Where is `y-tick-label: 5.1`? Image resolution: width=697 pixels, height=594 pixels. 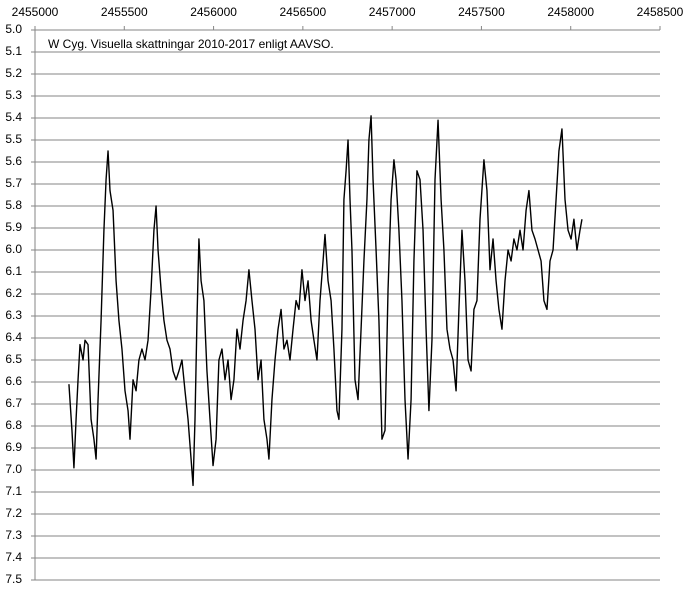 y-tick-label: 5.1 is located at coordinates (13, 51).